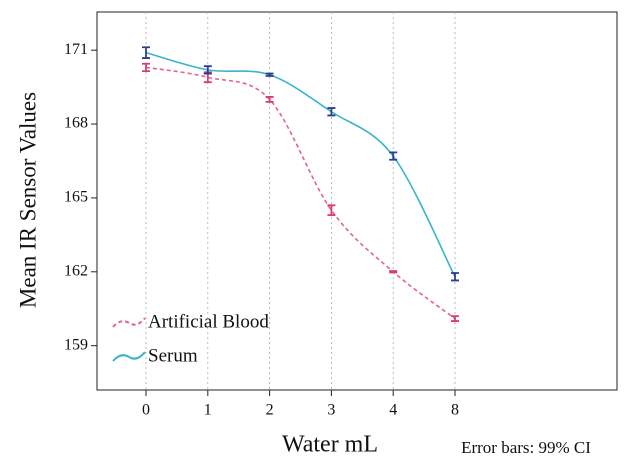 This screenshot has width=629, height=464. What do you see at coordinates (76, 270) in the screenshot?
I see `y-tick-label: 162` at bounding box center [76, 270].